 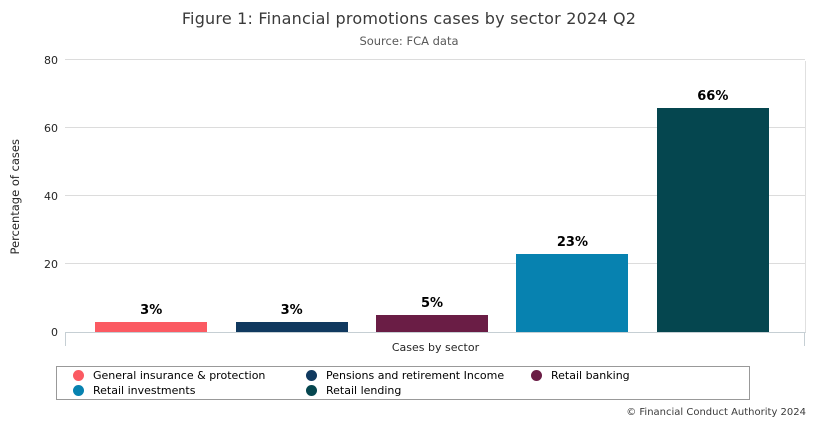 I want to click on bar-pensions-and-retirement-income, so click(x=291, y=326).